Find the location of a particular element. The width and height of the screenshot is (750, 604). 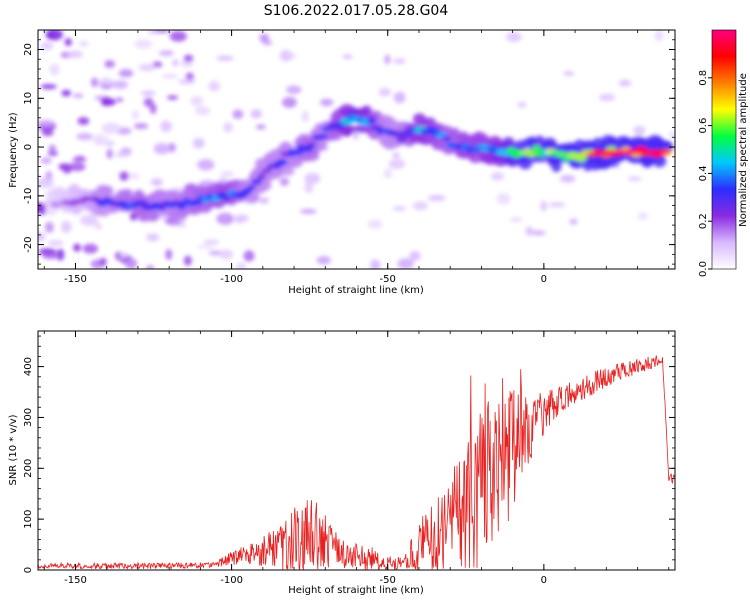

snr-xlabel: Height of straight line (km) is located at coordinates (356, 590).